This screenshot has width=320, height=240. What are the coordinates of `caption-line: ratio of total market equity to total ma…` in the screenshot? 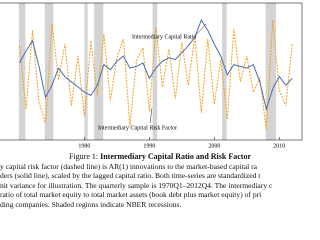 It's located at (131, 195).